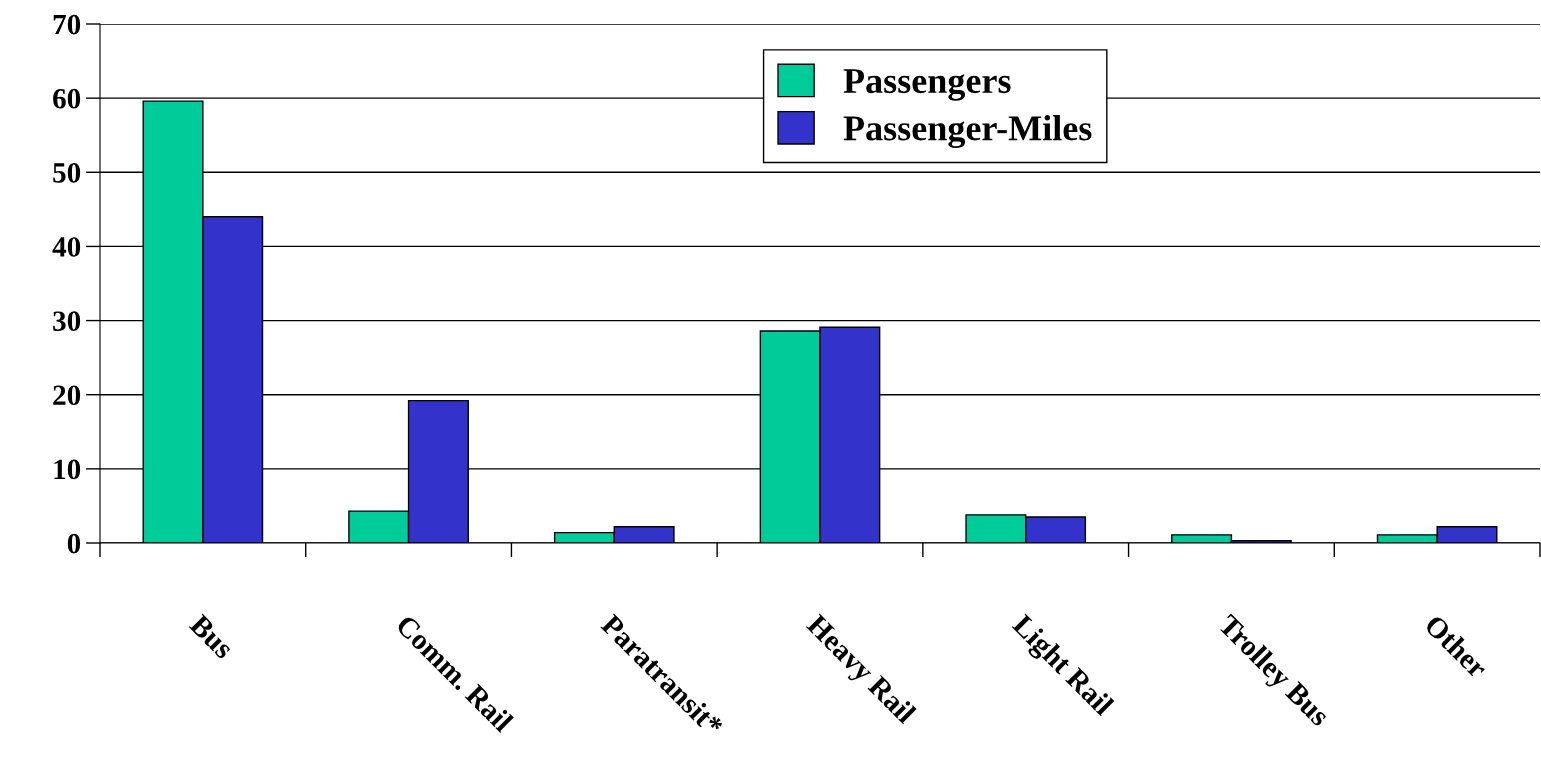 The height and width of the screenshot is (766, 1541). Describe the element at coordinates (211, 636) in the screenshot. I see `x-tick-label: Bus` at that location.